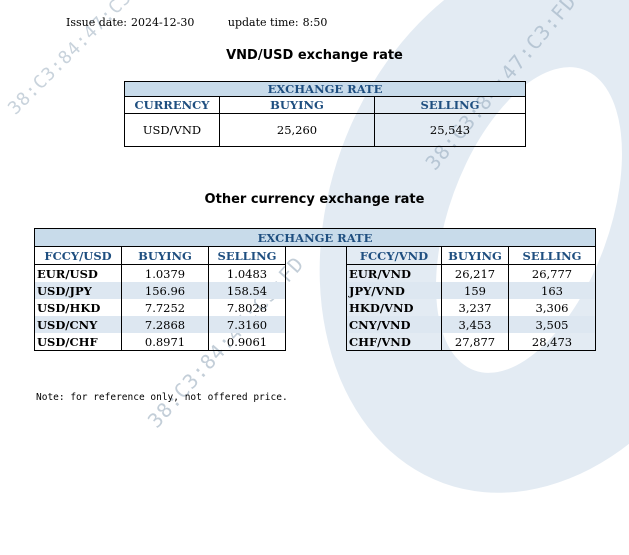 Image resolution: width=629 pixels, height=555 pixels. Describe the element at coordinates (165, 307) in the screenshot. I see `buying-cell: 7.7252` at that location.